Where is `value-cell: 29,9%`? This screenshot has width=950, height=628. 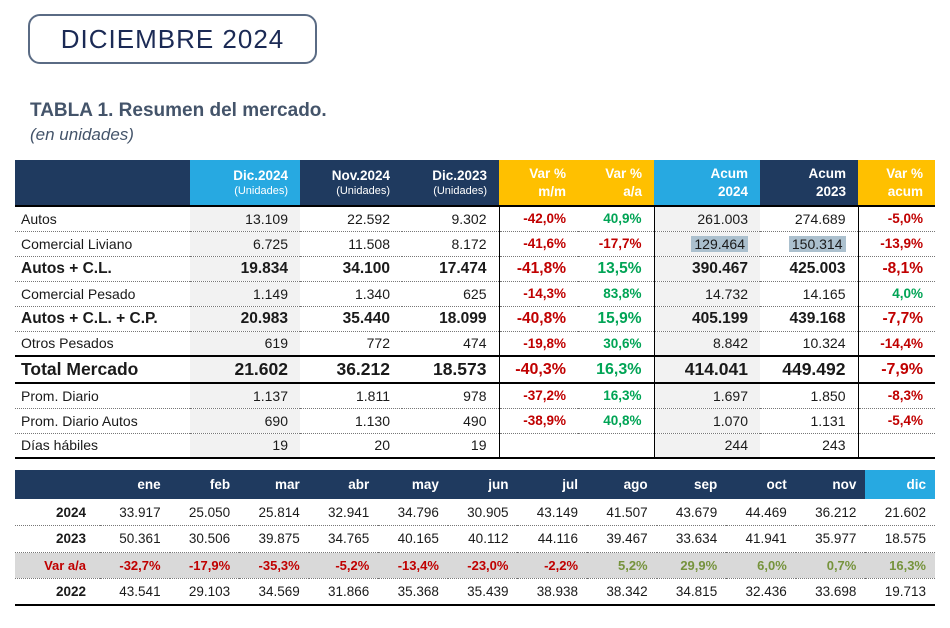
value-cell: 29,9% is located at coordinates (691, 565).